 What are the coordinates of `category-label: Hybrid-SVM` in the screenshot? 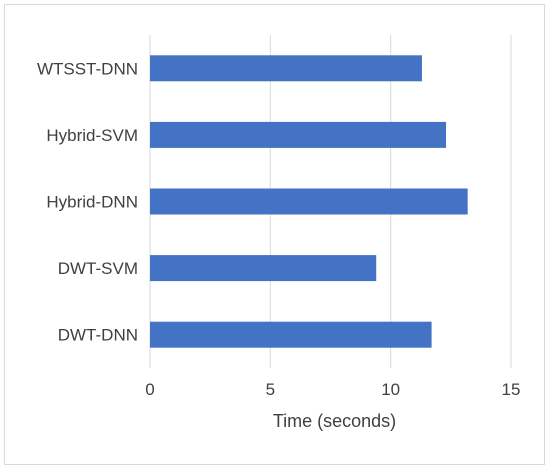 It's located at (92, 135).